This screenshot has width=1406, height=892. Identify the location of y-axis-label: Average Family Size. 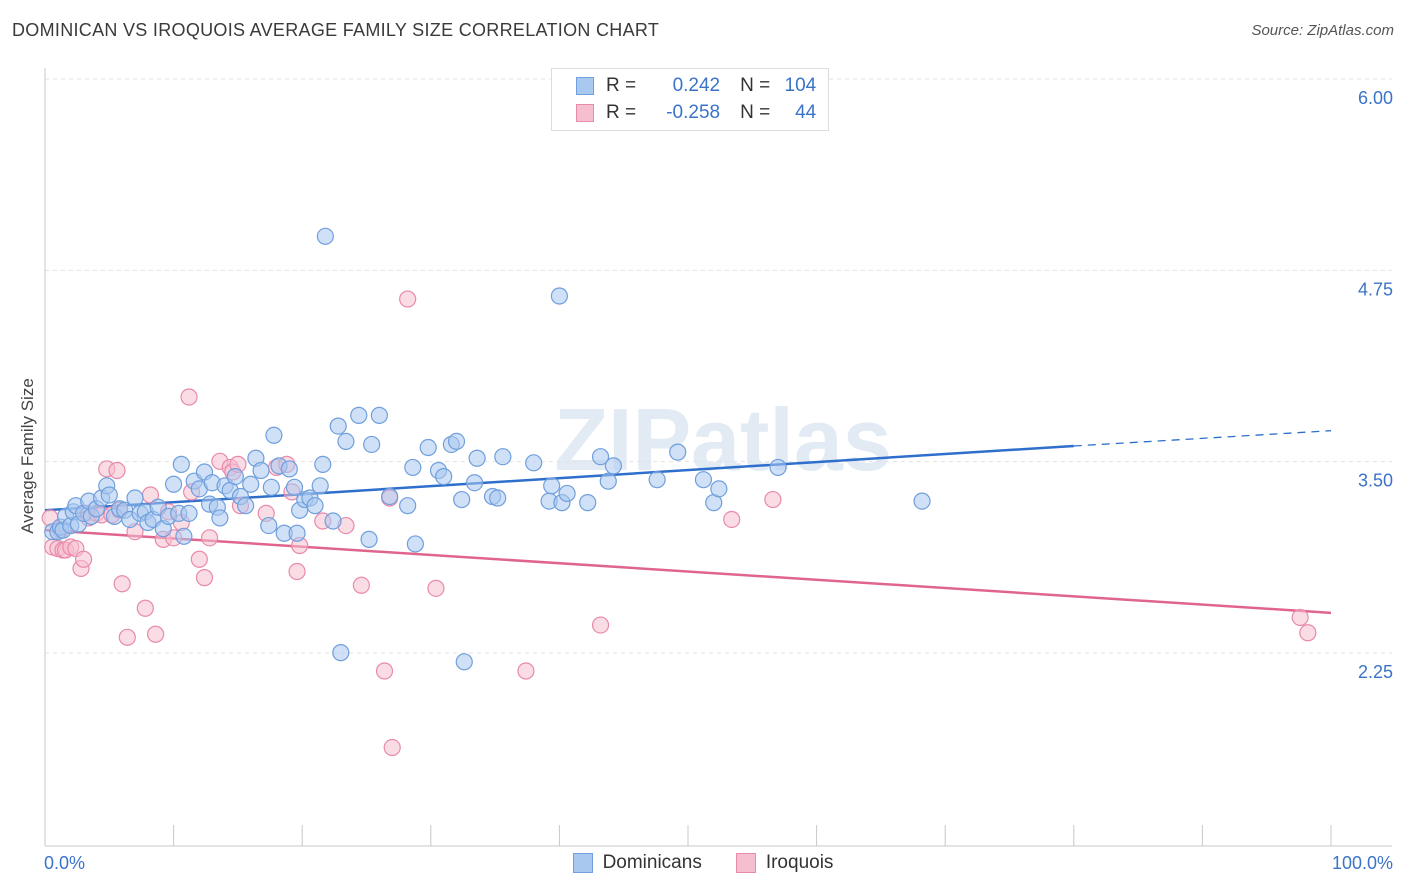
(27, 456).